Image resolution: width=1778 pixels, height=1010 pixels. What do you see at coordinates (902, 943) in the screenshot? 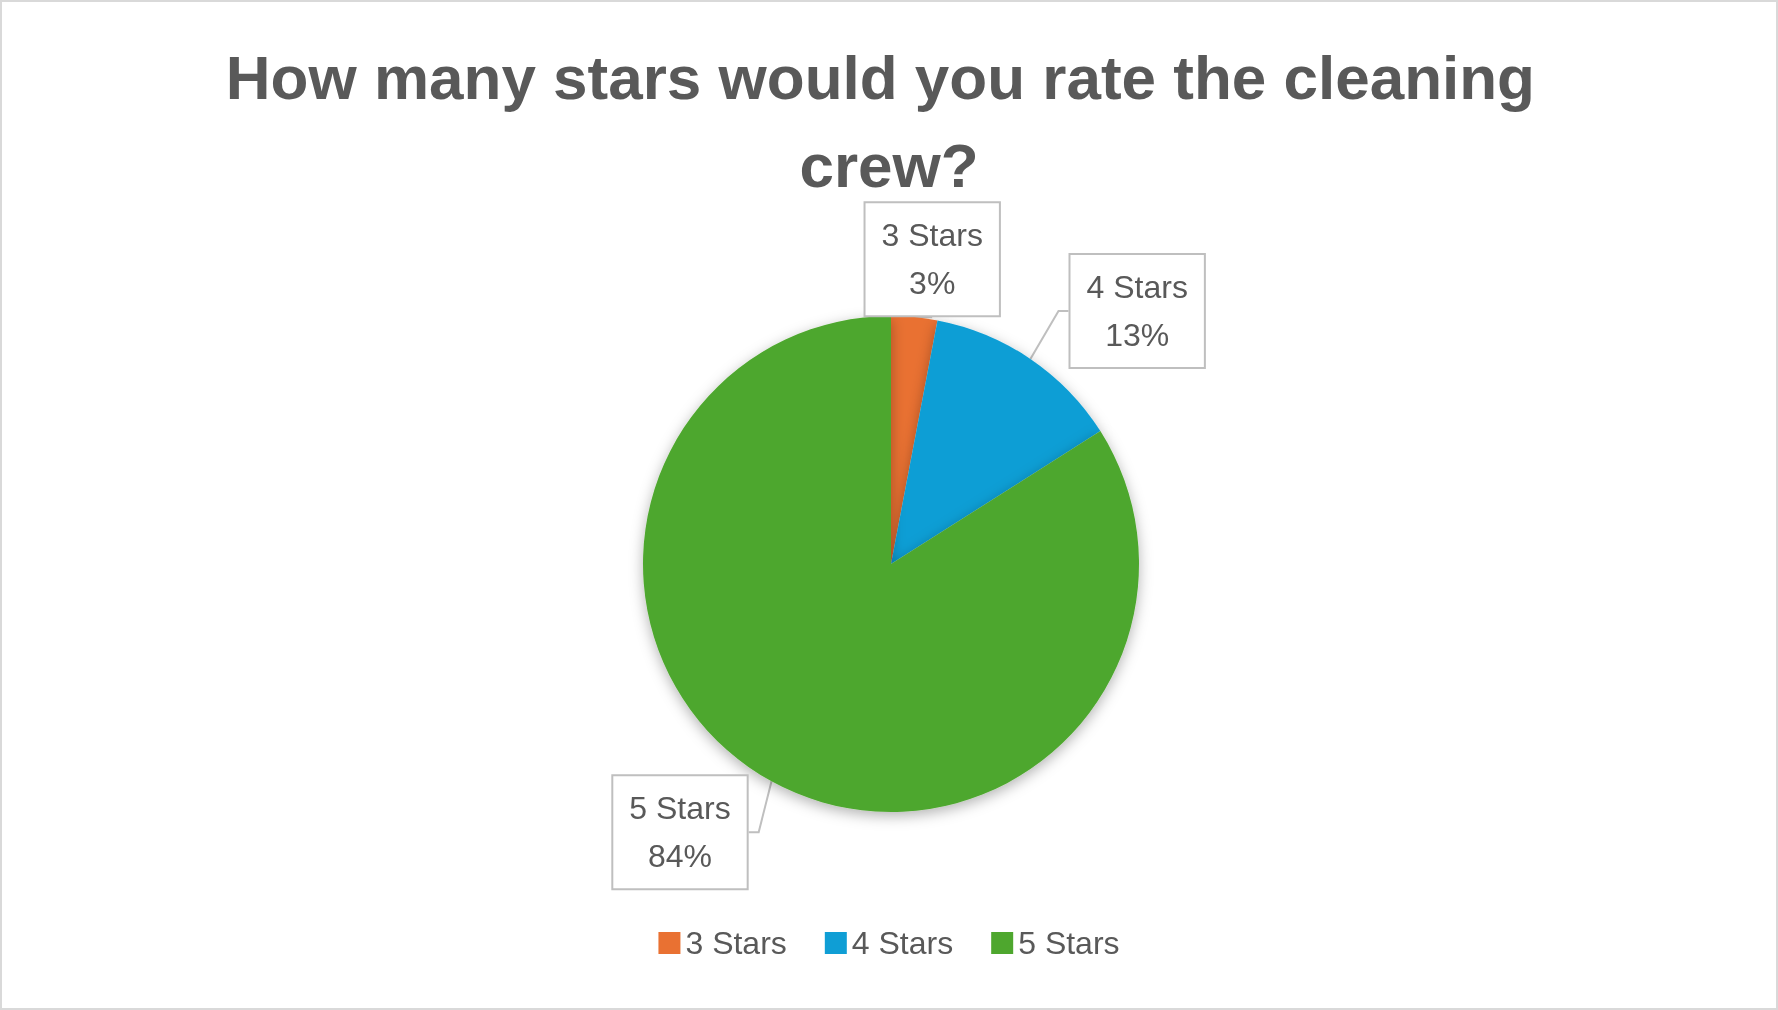
I see `legend-label: 4 Stars` at bounding box center [902, 943].